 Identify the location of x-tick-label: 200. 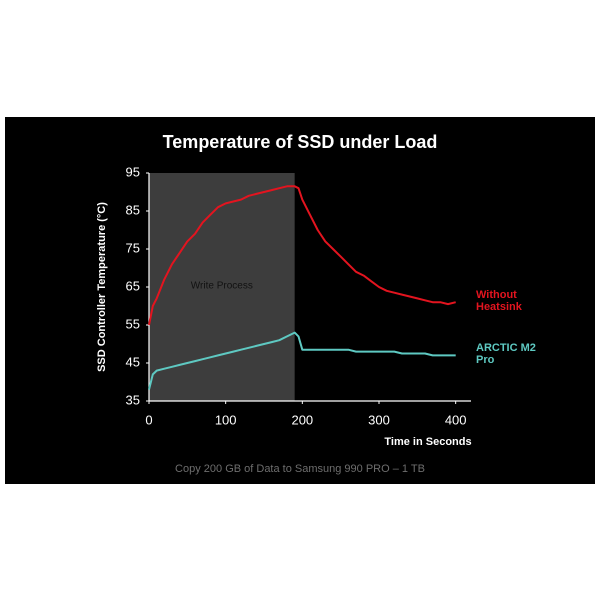
(302, 419).